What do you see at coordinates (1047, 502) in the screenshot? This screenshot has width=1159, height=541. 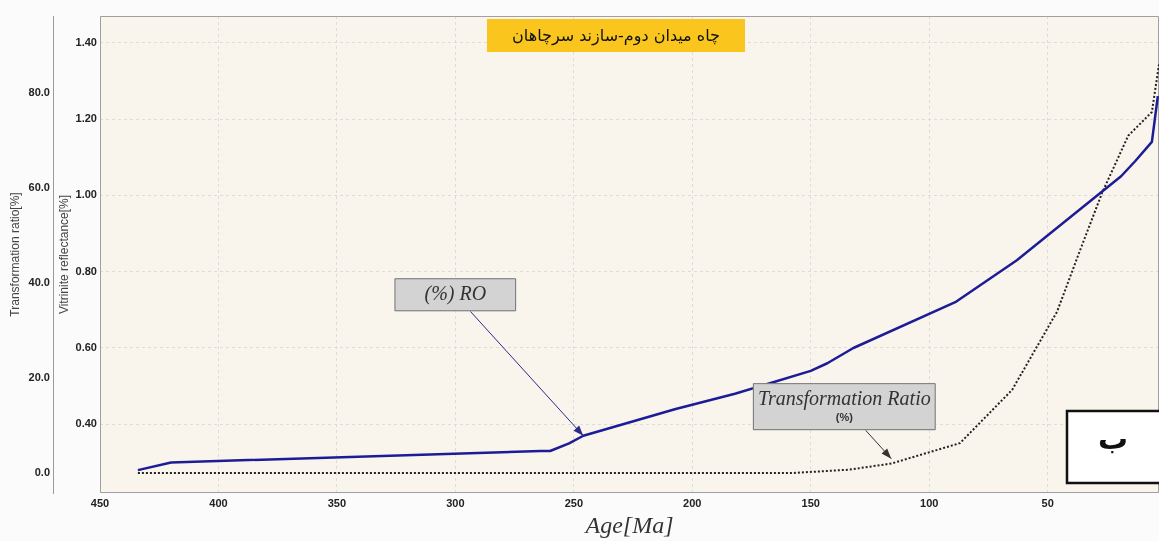 I see `x-tick-label: 50` at bounding box center [1047, 502].